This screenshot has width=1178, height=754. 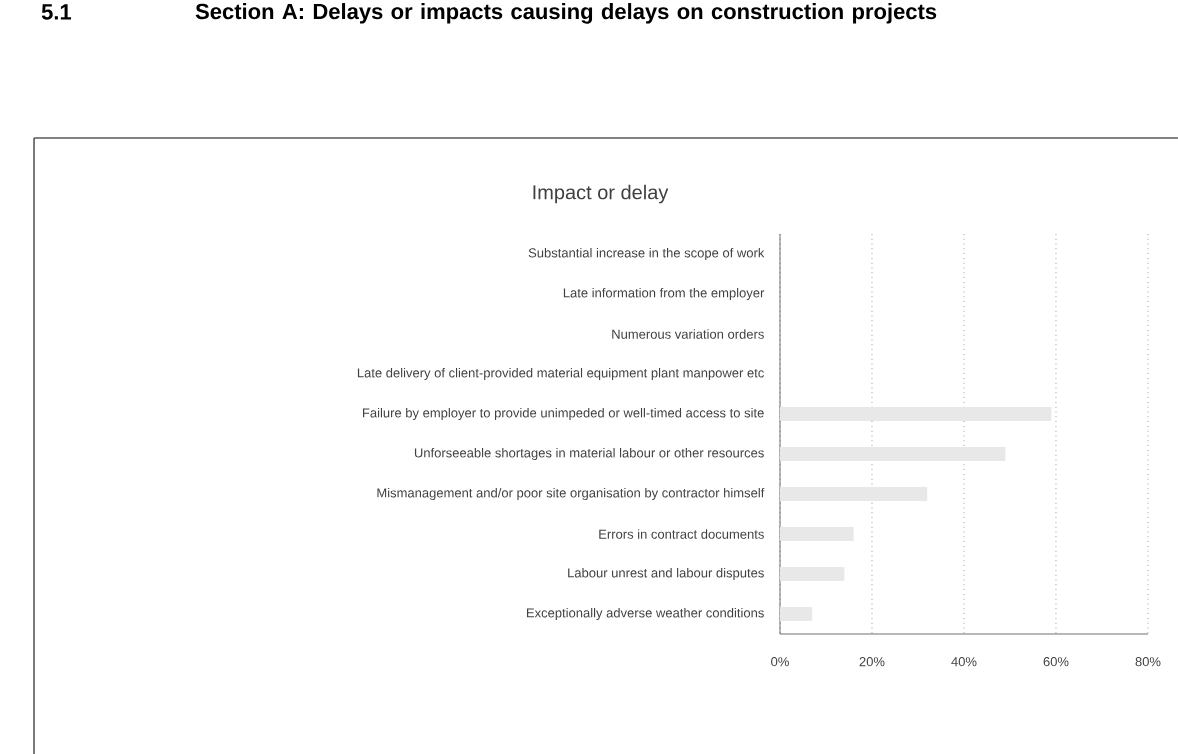 What do you see at coordinates (566, 13) in the screenshot?
I see `text: Section A: Delays or impacts causing delays on construction projects` at bounding box center [566, 13].